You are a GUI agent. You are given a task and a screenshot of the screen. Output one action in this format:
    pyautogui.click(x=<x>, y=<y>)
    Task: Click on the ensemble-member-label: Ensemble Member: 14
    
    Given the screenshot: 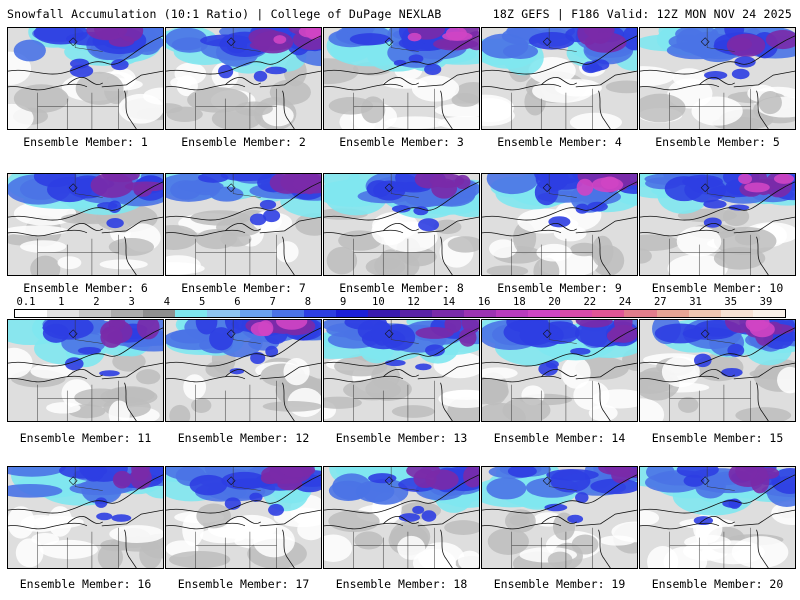 What is the action you would take?
    pyautogui.click(x=559, y=438)
    